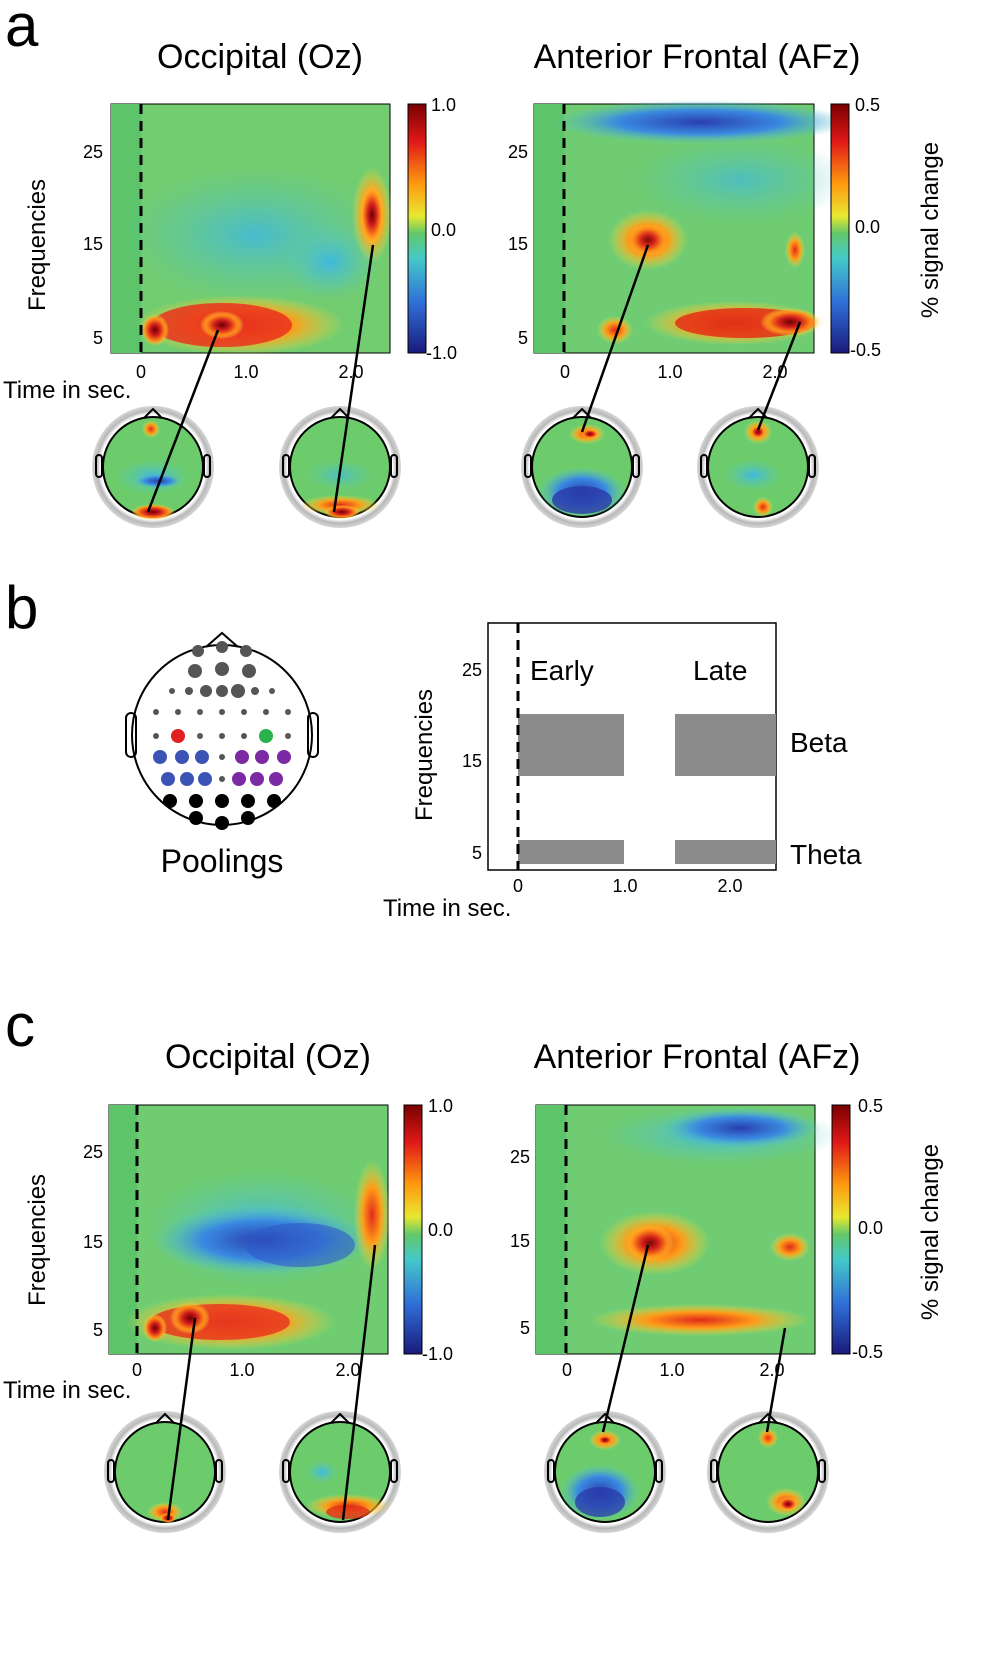 The width and height of the screenshot is (1004, 1668). I want to click on late-theta-box, so click(725, 852).